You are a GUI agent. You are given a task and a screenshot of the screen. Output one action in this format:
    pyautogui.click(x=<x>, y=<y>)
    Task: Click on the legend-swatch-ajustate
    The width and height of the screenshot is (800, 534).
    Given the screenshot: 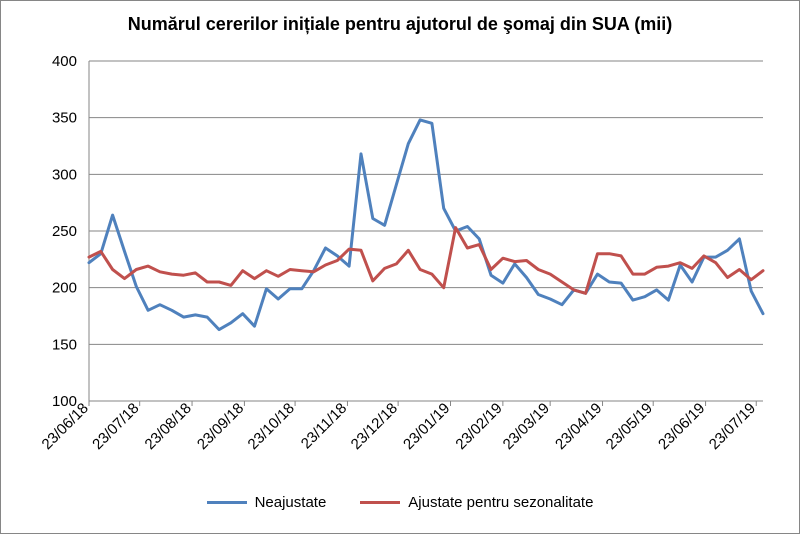 What is the action you would take?
    pyautogui.click(x=380, y=502)
    